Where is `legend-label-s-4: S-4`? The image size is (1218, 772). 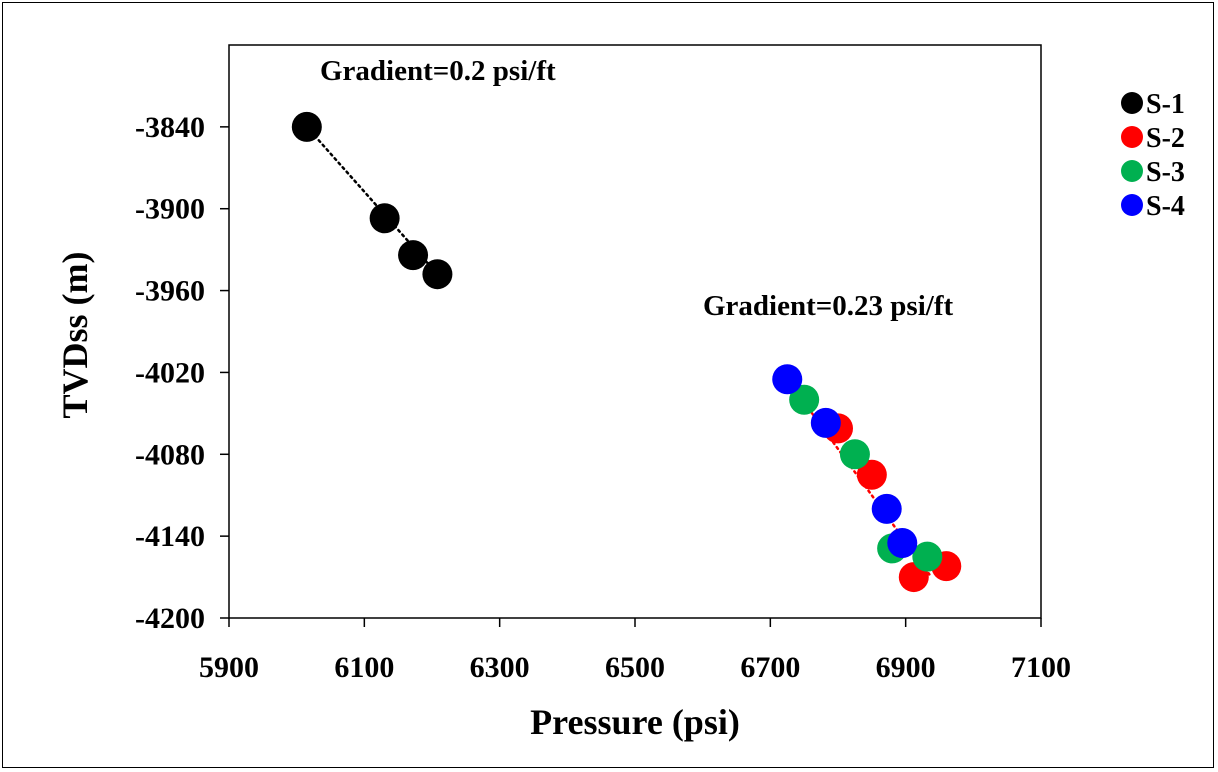
legend-label-s-4: S-4 is located at coordinates (1165, 206).